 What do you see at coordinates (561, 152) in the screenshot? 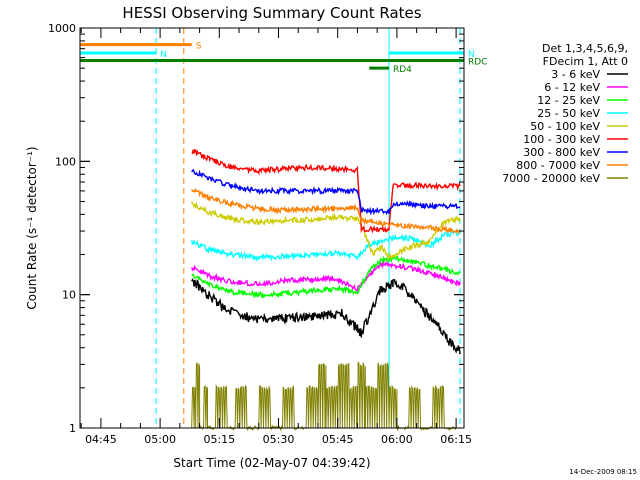
I see `legend-label: 300 - 800 keV` at bounding box center [561, 152].